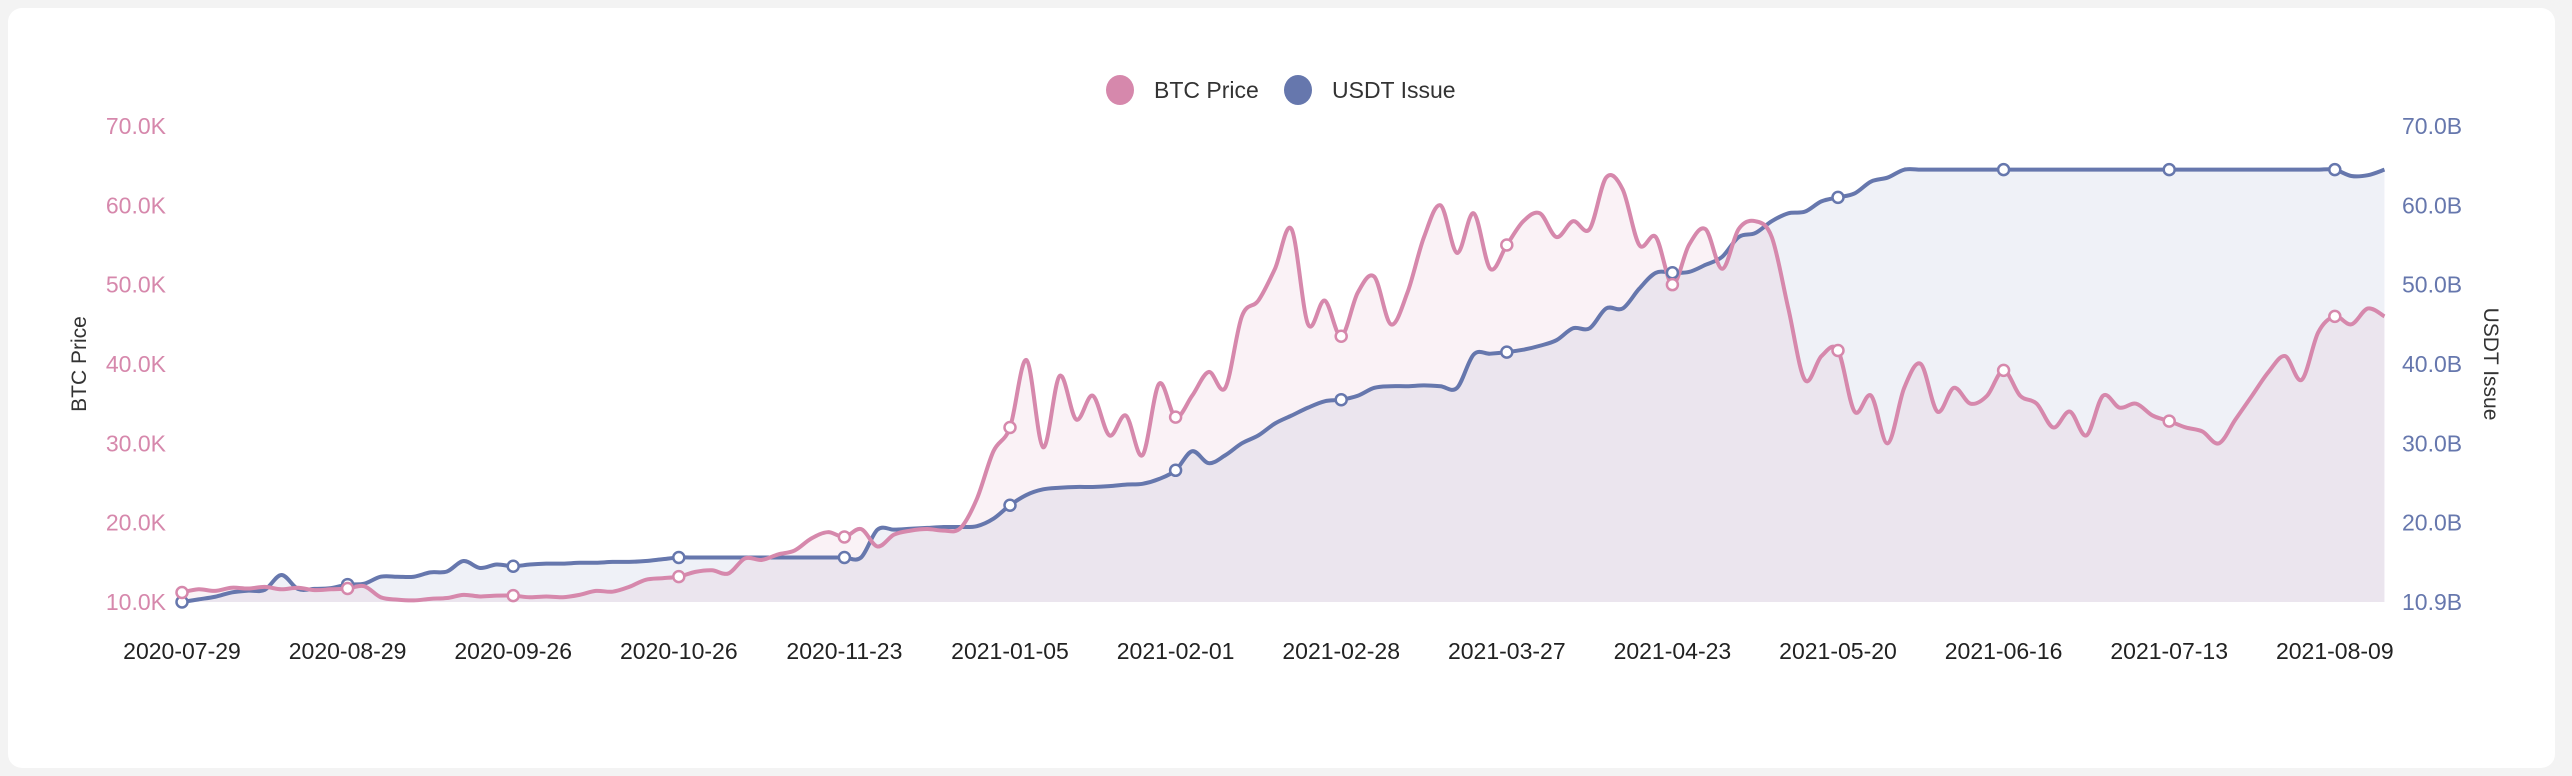 The height and width of the screenshot is (776, 2572). What do you see at coordinates (2432, 205) in the screenshot?
I see `y-right-tick-label: 60.0B` at bounding box center [2432, 205].